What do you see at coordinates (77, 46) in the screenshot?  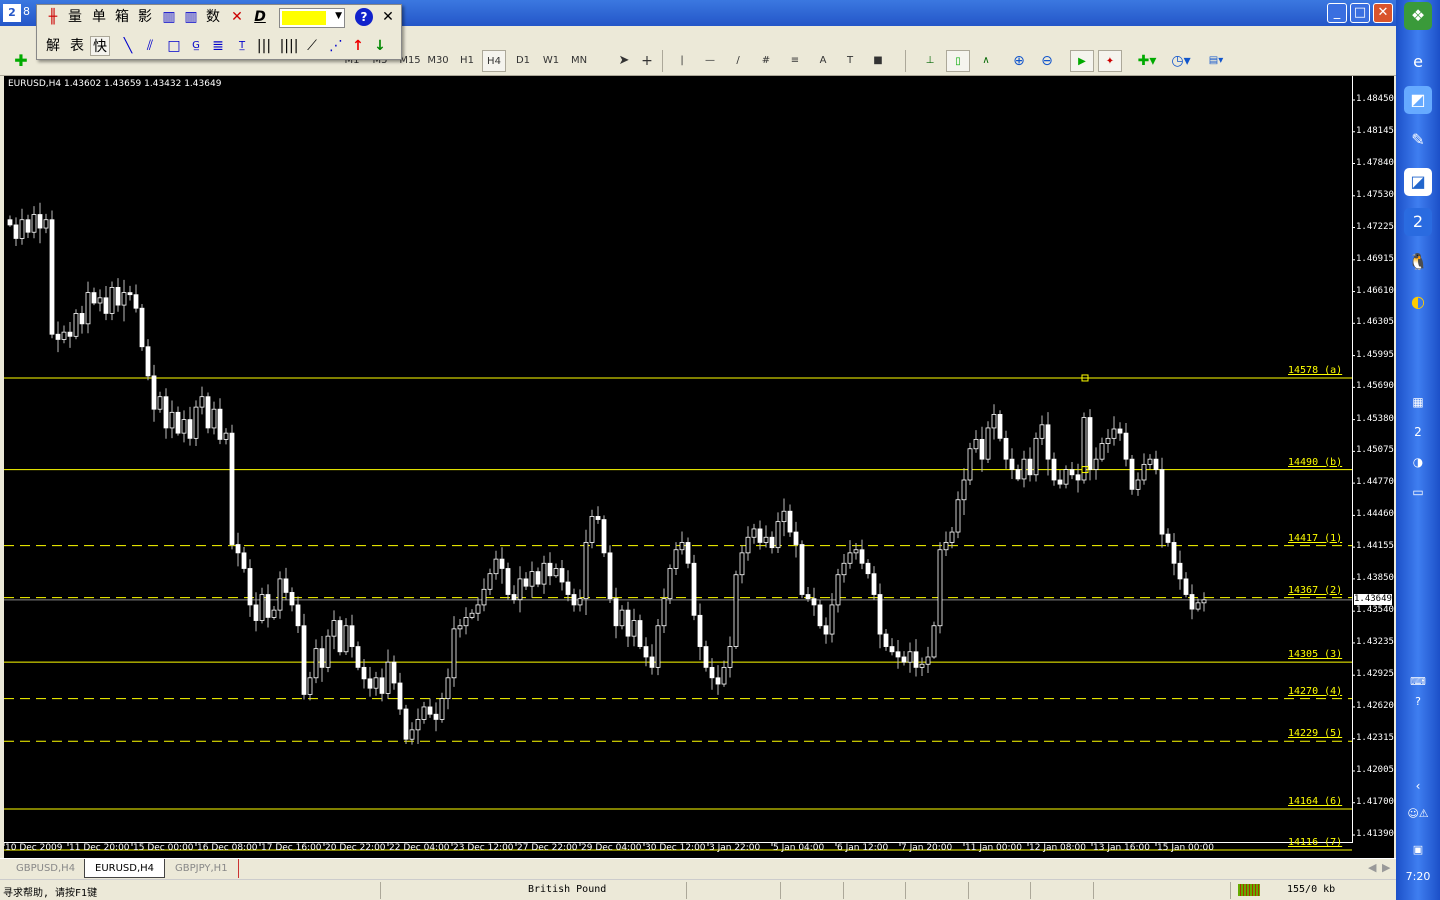 I see `float-btn-7: 表` at bounding box center [77, 46].